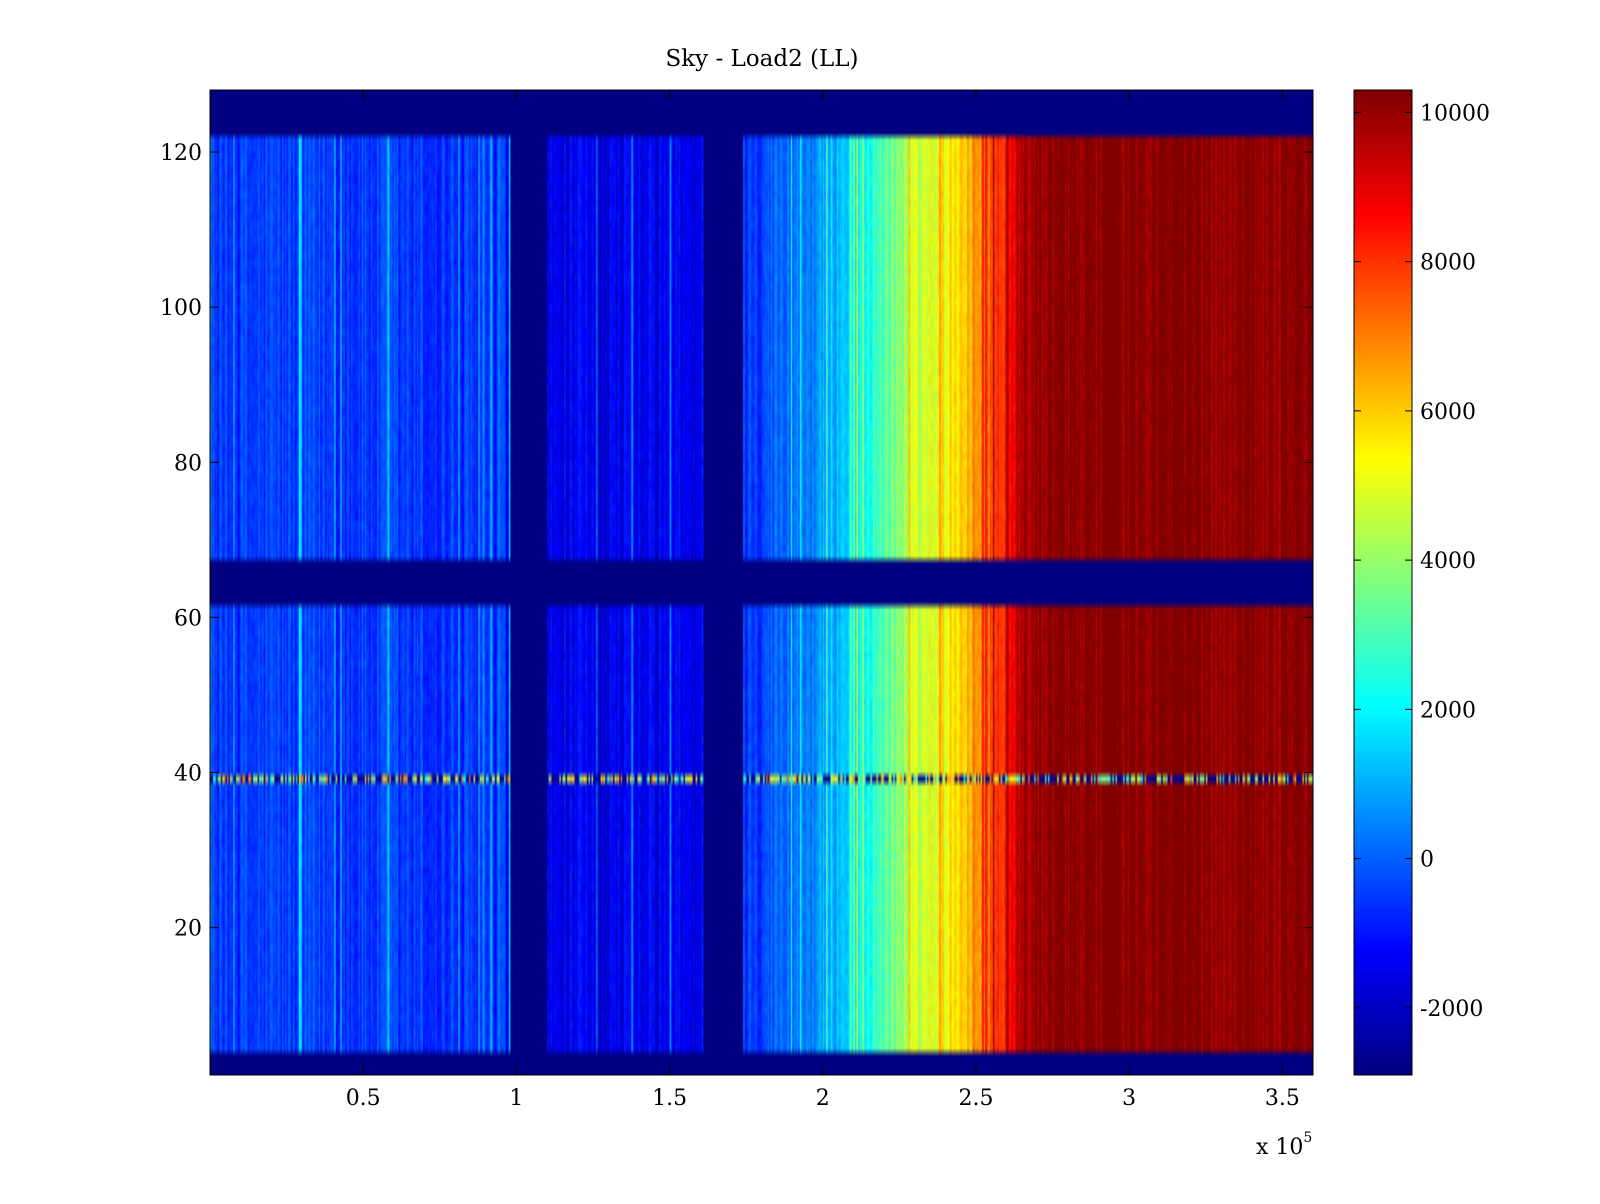 Image resolution: width=1600 pixels, height=1204 pixels. What do you see at coordinates (1448, 263) in the screenshot?
I see `colorbar-tick-label: 8000` at bounding box center [1448, 263].